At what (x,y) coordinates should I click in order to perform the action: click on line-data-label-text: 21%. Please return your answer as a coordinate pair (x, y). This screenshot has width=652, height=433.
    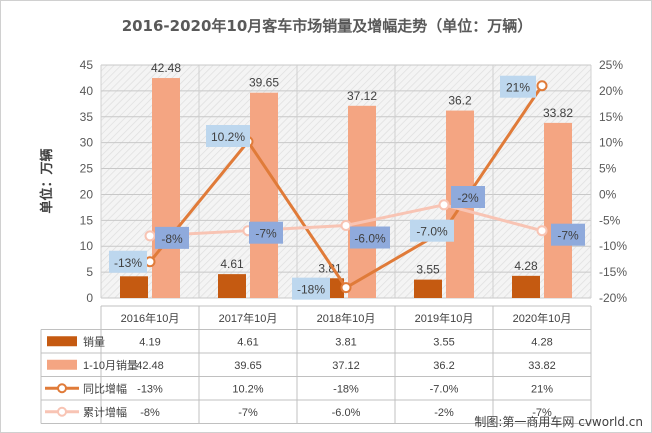
    Looking at the image, I should click on (518, 88).